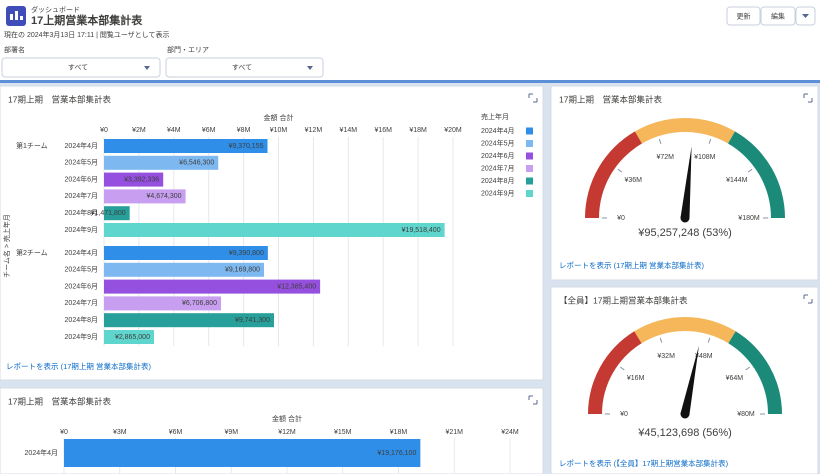  I want to click on panel, so click(684, 380).